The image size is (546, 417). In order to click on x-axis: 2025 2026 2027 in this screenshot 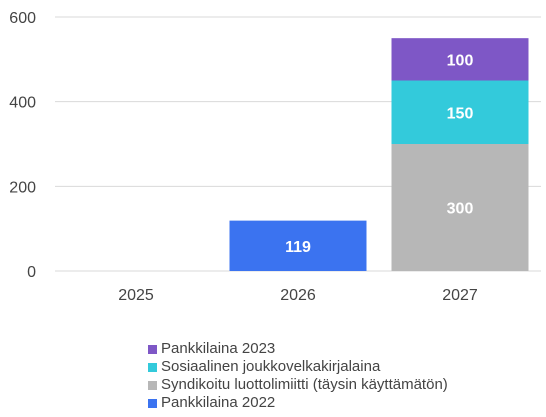, I will do `click(298, 295)`.